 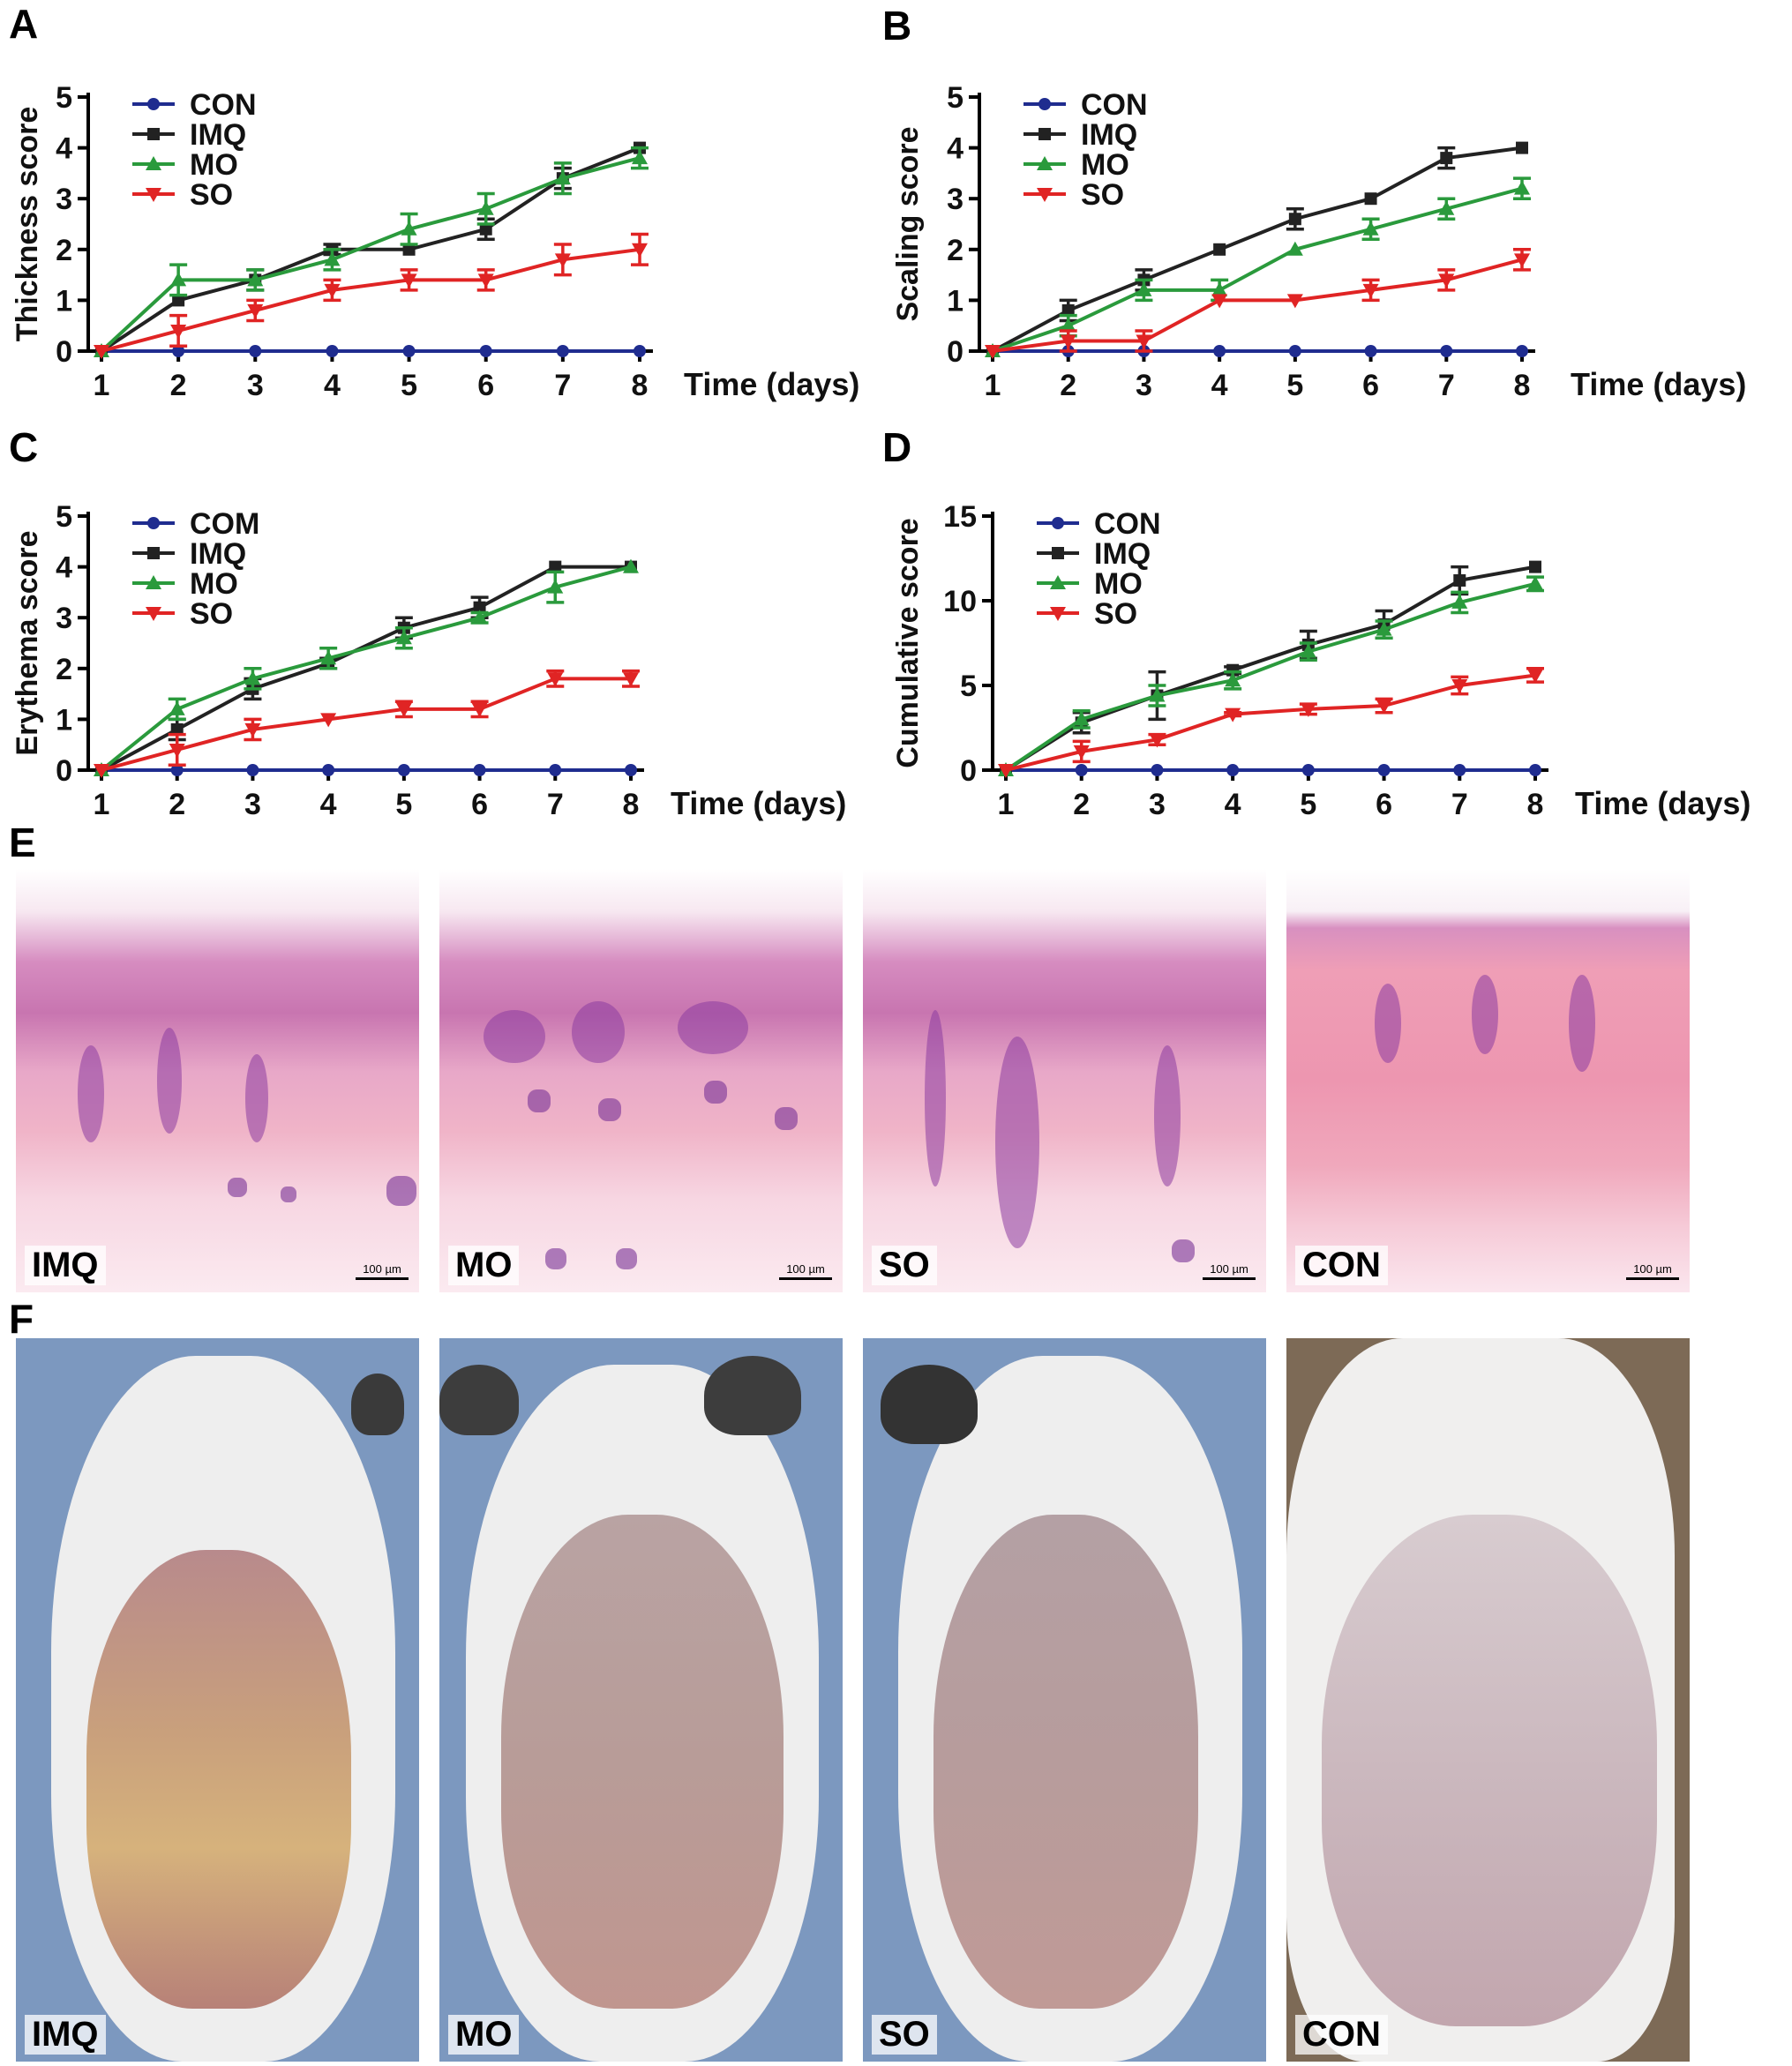 I want to click on histology-label-con: CON, so click(x=1341, y=1265).